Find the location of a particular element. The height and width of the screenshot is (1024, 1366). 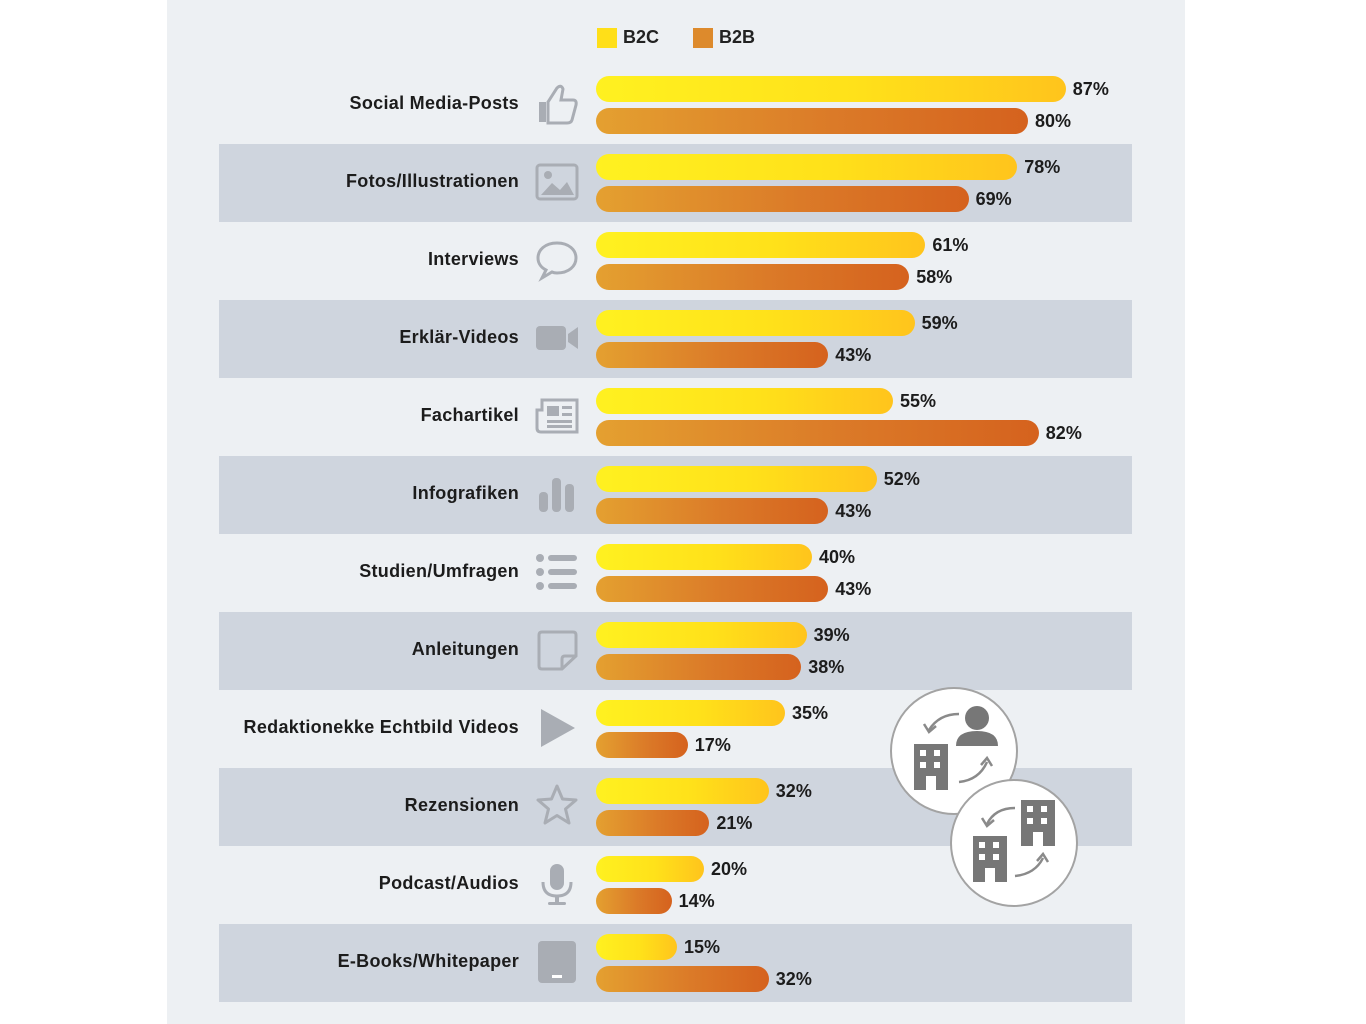

image-icon is located at coordinates (557, 182).